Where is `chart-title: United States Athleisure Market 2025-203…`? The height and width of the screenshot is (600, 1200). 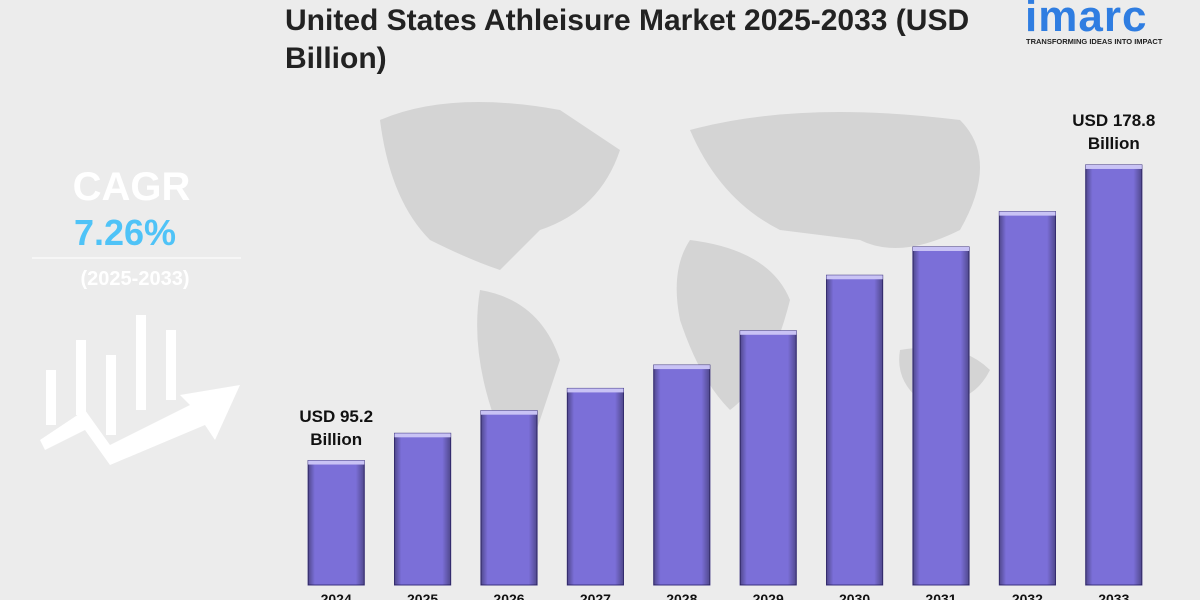
chart-title: United States Athleisure Market 2025-203… is located at coordinates (627, 39).